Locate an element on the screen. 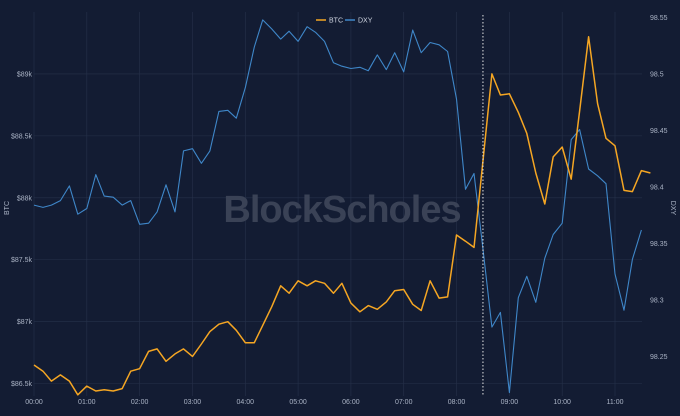  left-tick-label: $88.5k is located at coordinates (22, 136).